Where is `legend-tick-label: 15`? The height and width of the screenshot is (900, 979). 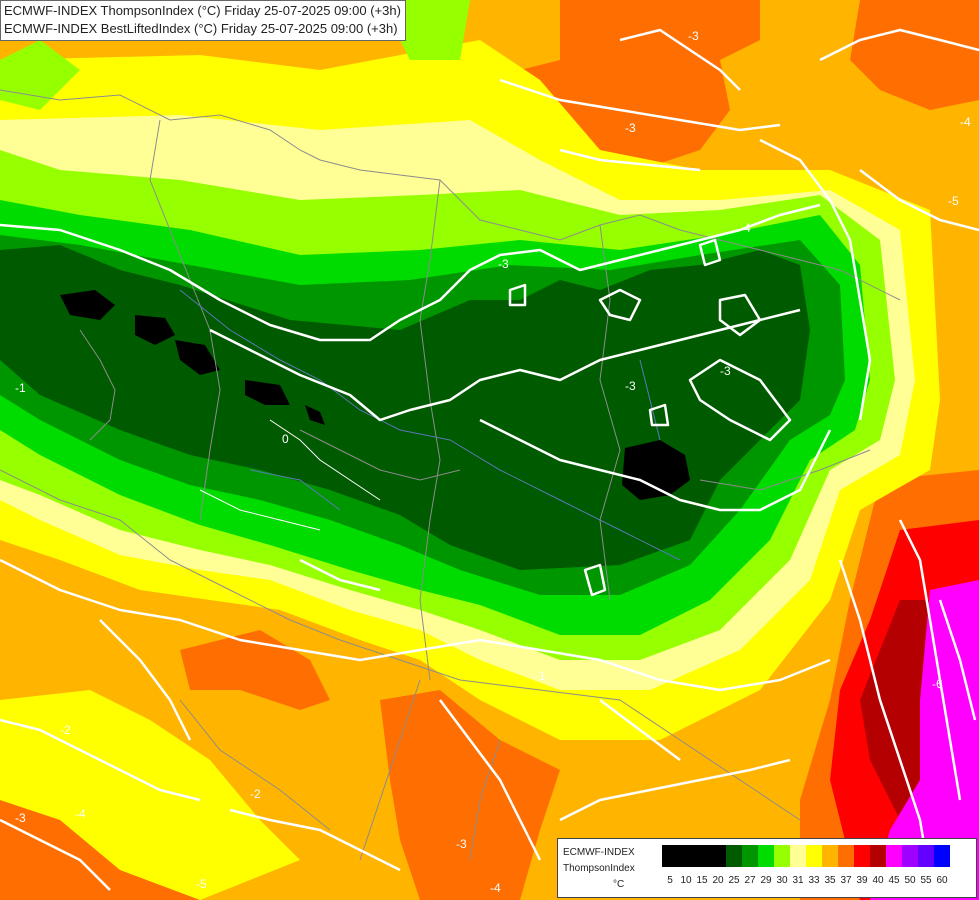
legend-tick-label: 15 is located at coordinates (702, 880).